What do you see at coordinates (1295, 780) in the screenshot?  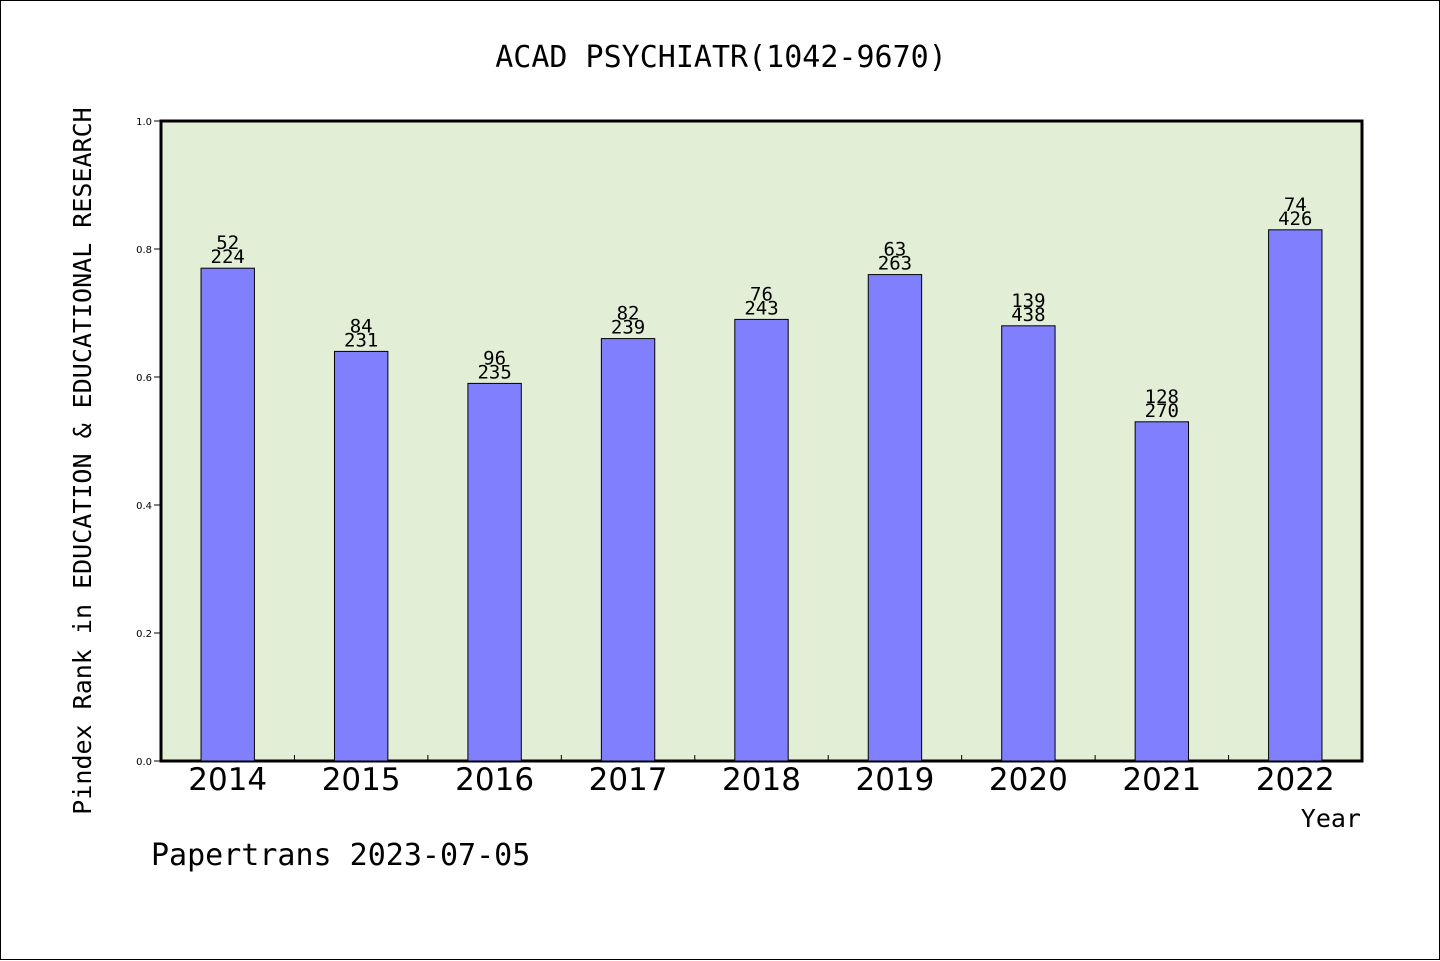 I see `x-tick-label: 2022` at bounding box center [1295, 780].